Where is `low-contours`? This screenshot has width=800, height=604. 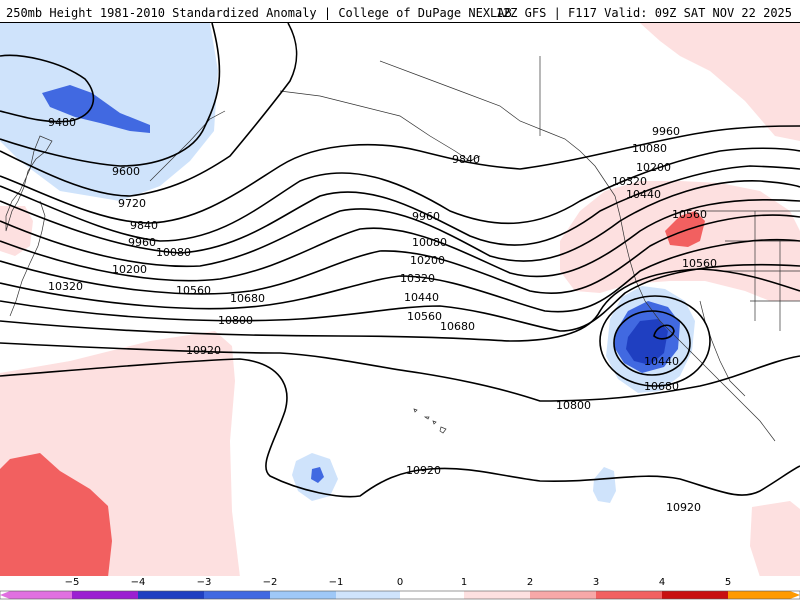
low-contours is located at coordinates (655, 341).